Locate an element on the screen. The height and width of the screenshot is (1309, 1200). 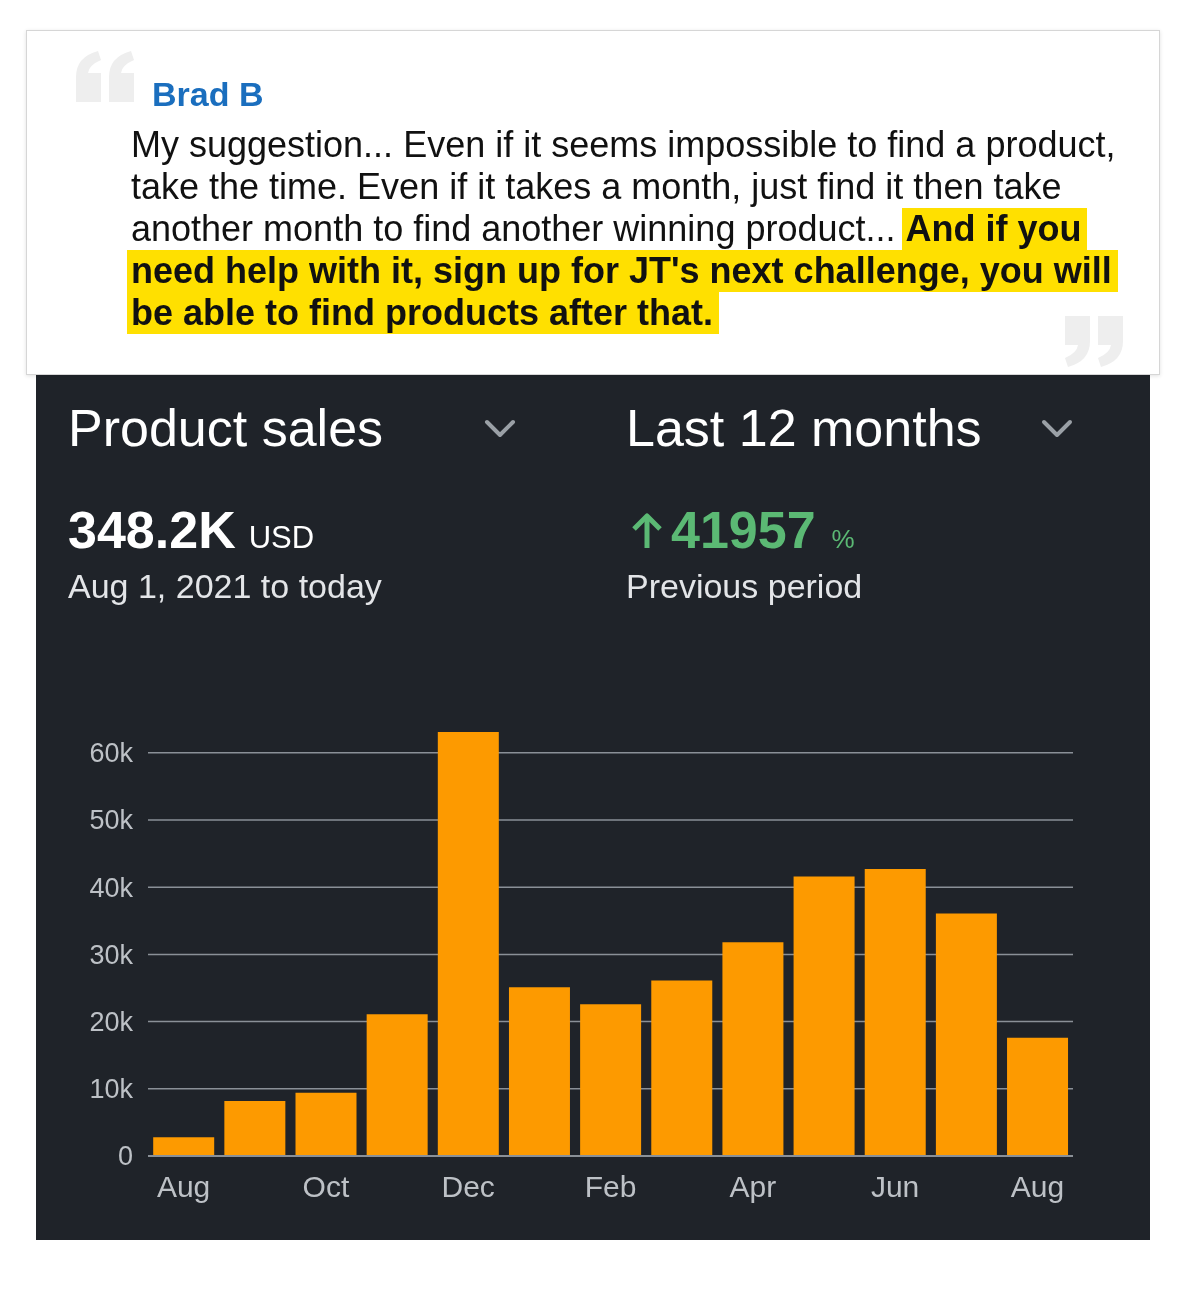
y-tick-label: 60k is located at coordinates (111, 753).